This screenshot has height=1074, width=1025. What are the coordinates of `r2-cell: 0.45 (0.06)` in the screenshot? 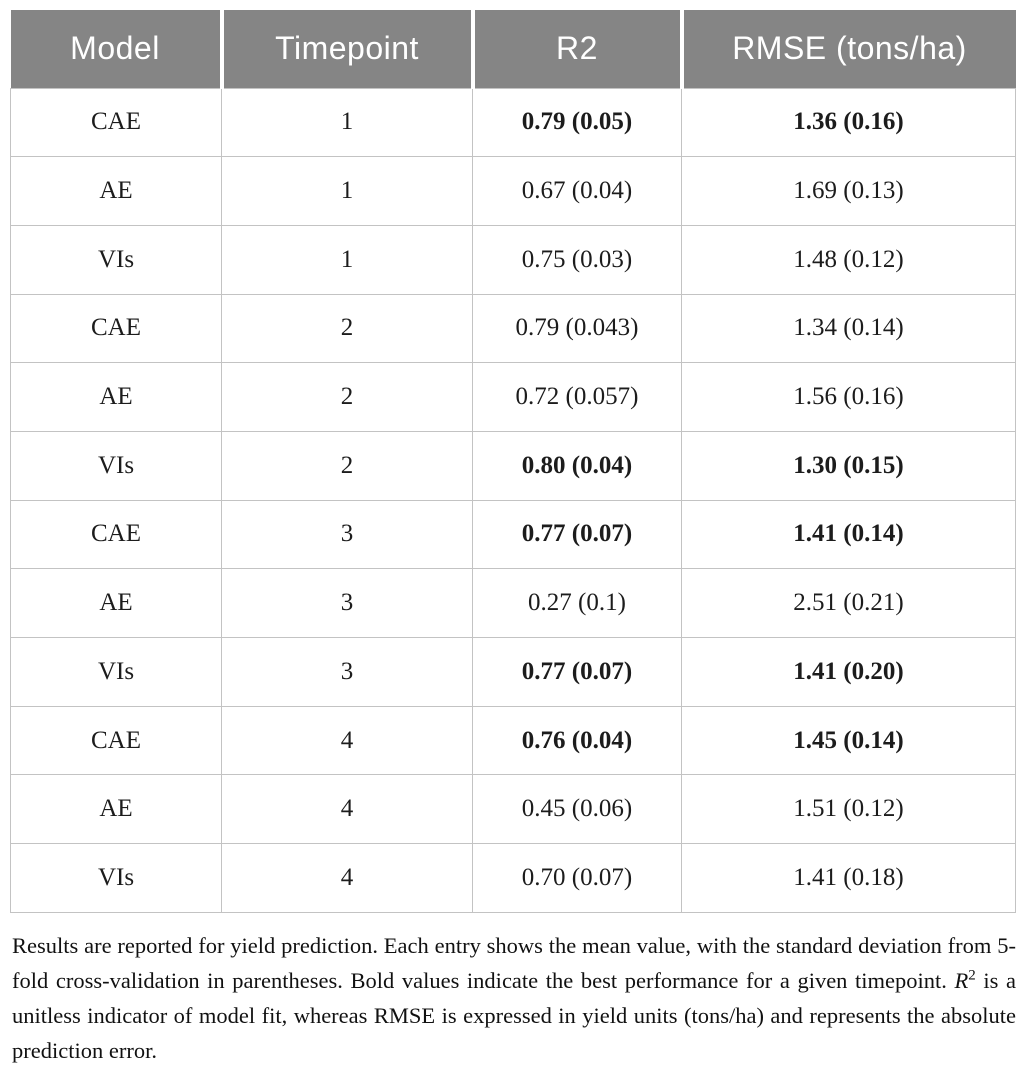 It's located at (577, 809).